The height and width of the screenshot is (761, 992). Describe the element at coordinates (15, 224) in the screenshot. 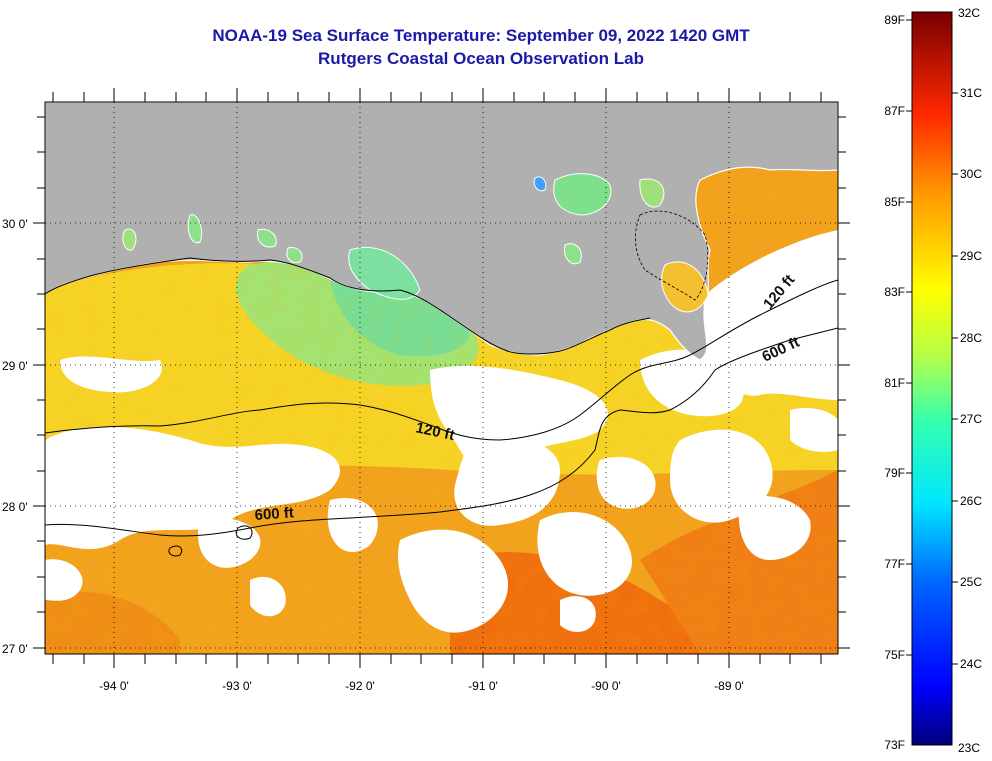

I see `lat-label: 30 0'` at that location.